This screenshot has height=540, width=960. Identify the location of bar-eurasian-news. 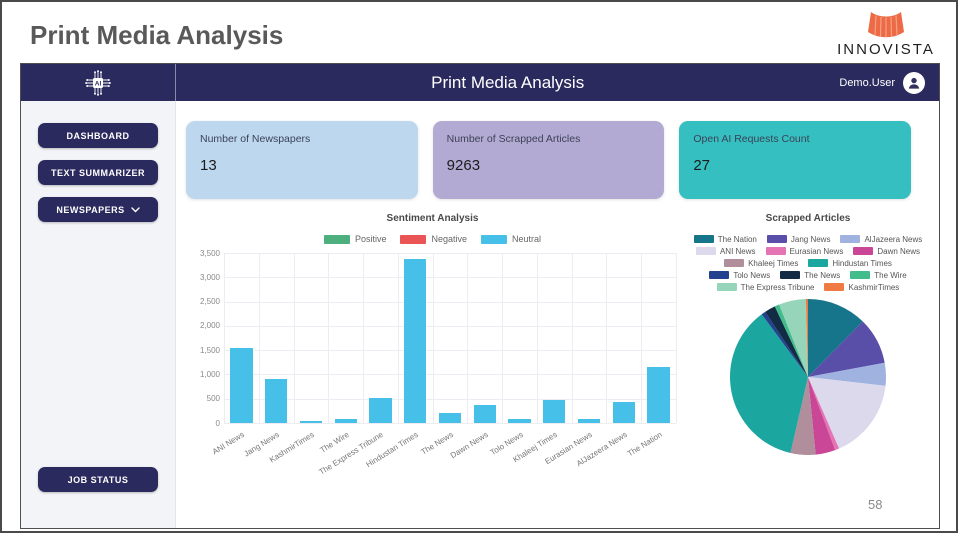
(589, 421).